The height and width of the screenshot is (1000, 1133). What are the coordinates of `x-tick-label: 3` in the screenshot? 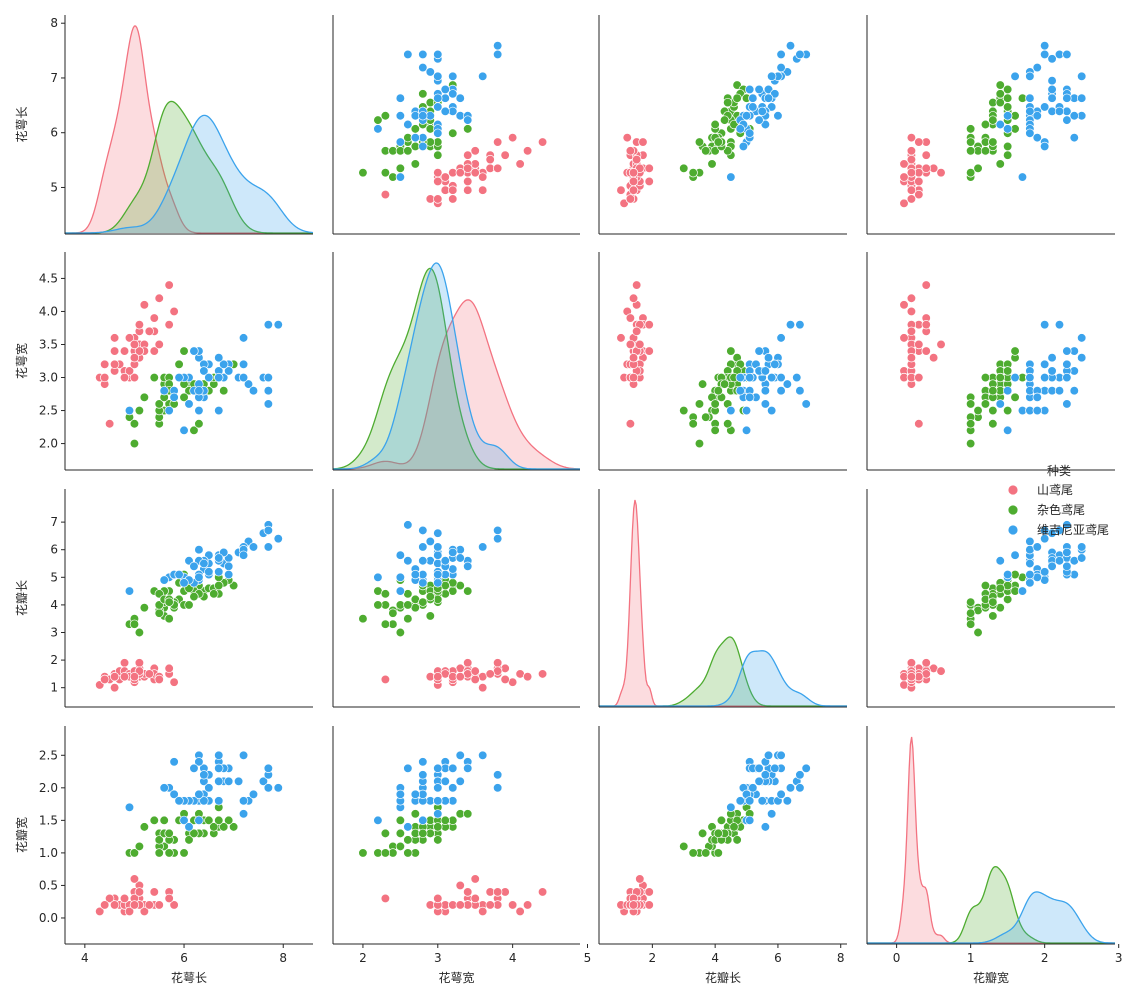 It's located at (1119, 958).